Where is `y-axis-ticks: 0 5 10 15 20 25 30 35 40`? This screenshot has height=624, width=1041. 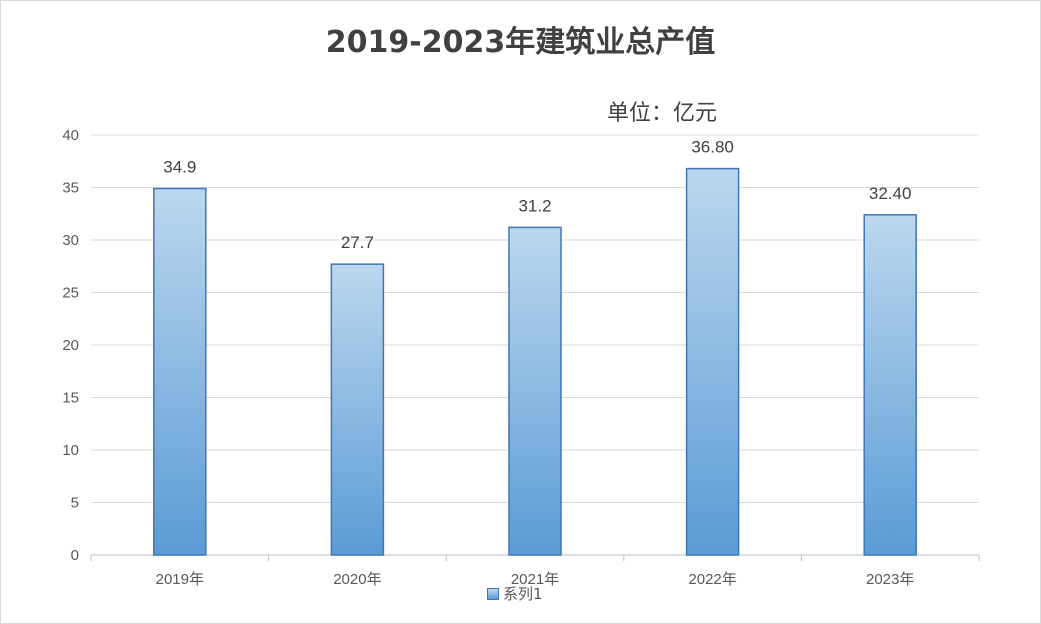
y-axis-ticks: 0 5 10 15 20 25 30 35 40 is located at coordinates (70, 345).